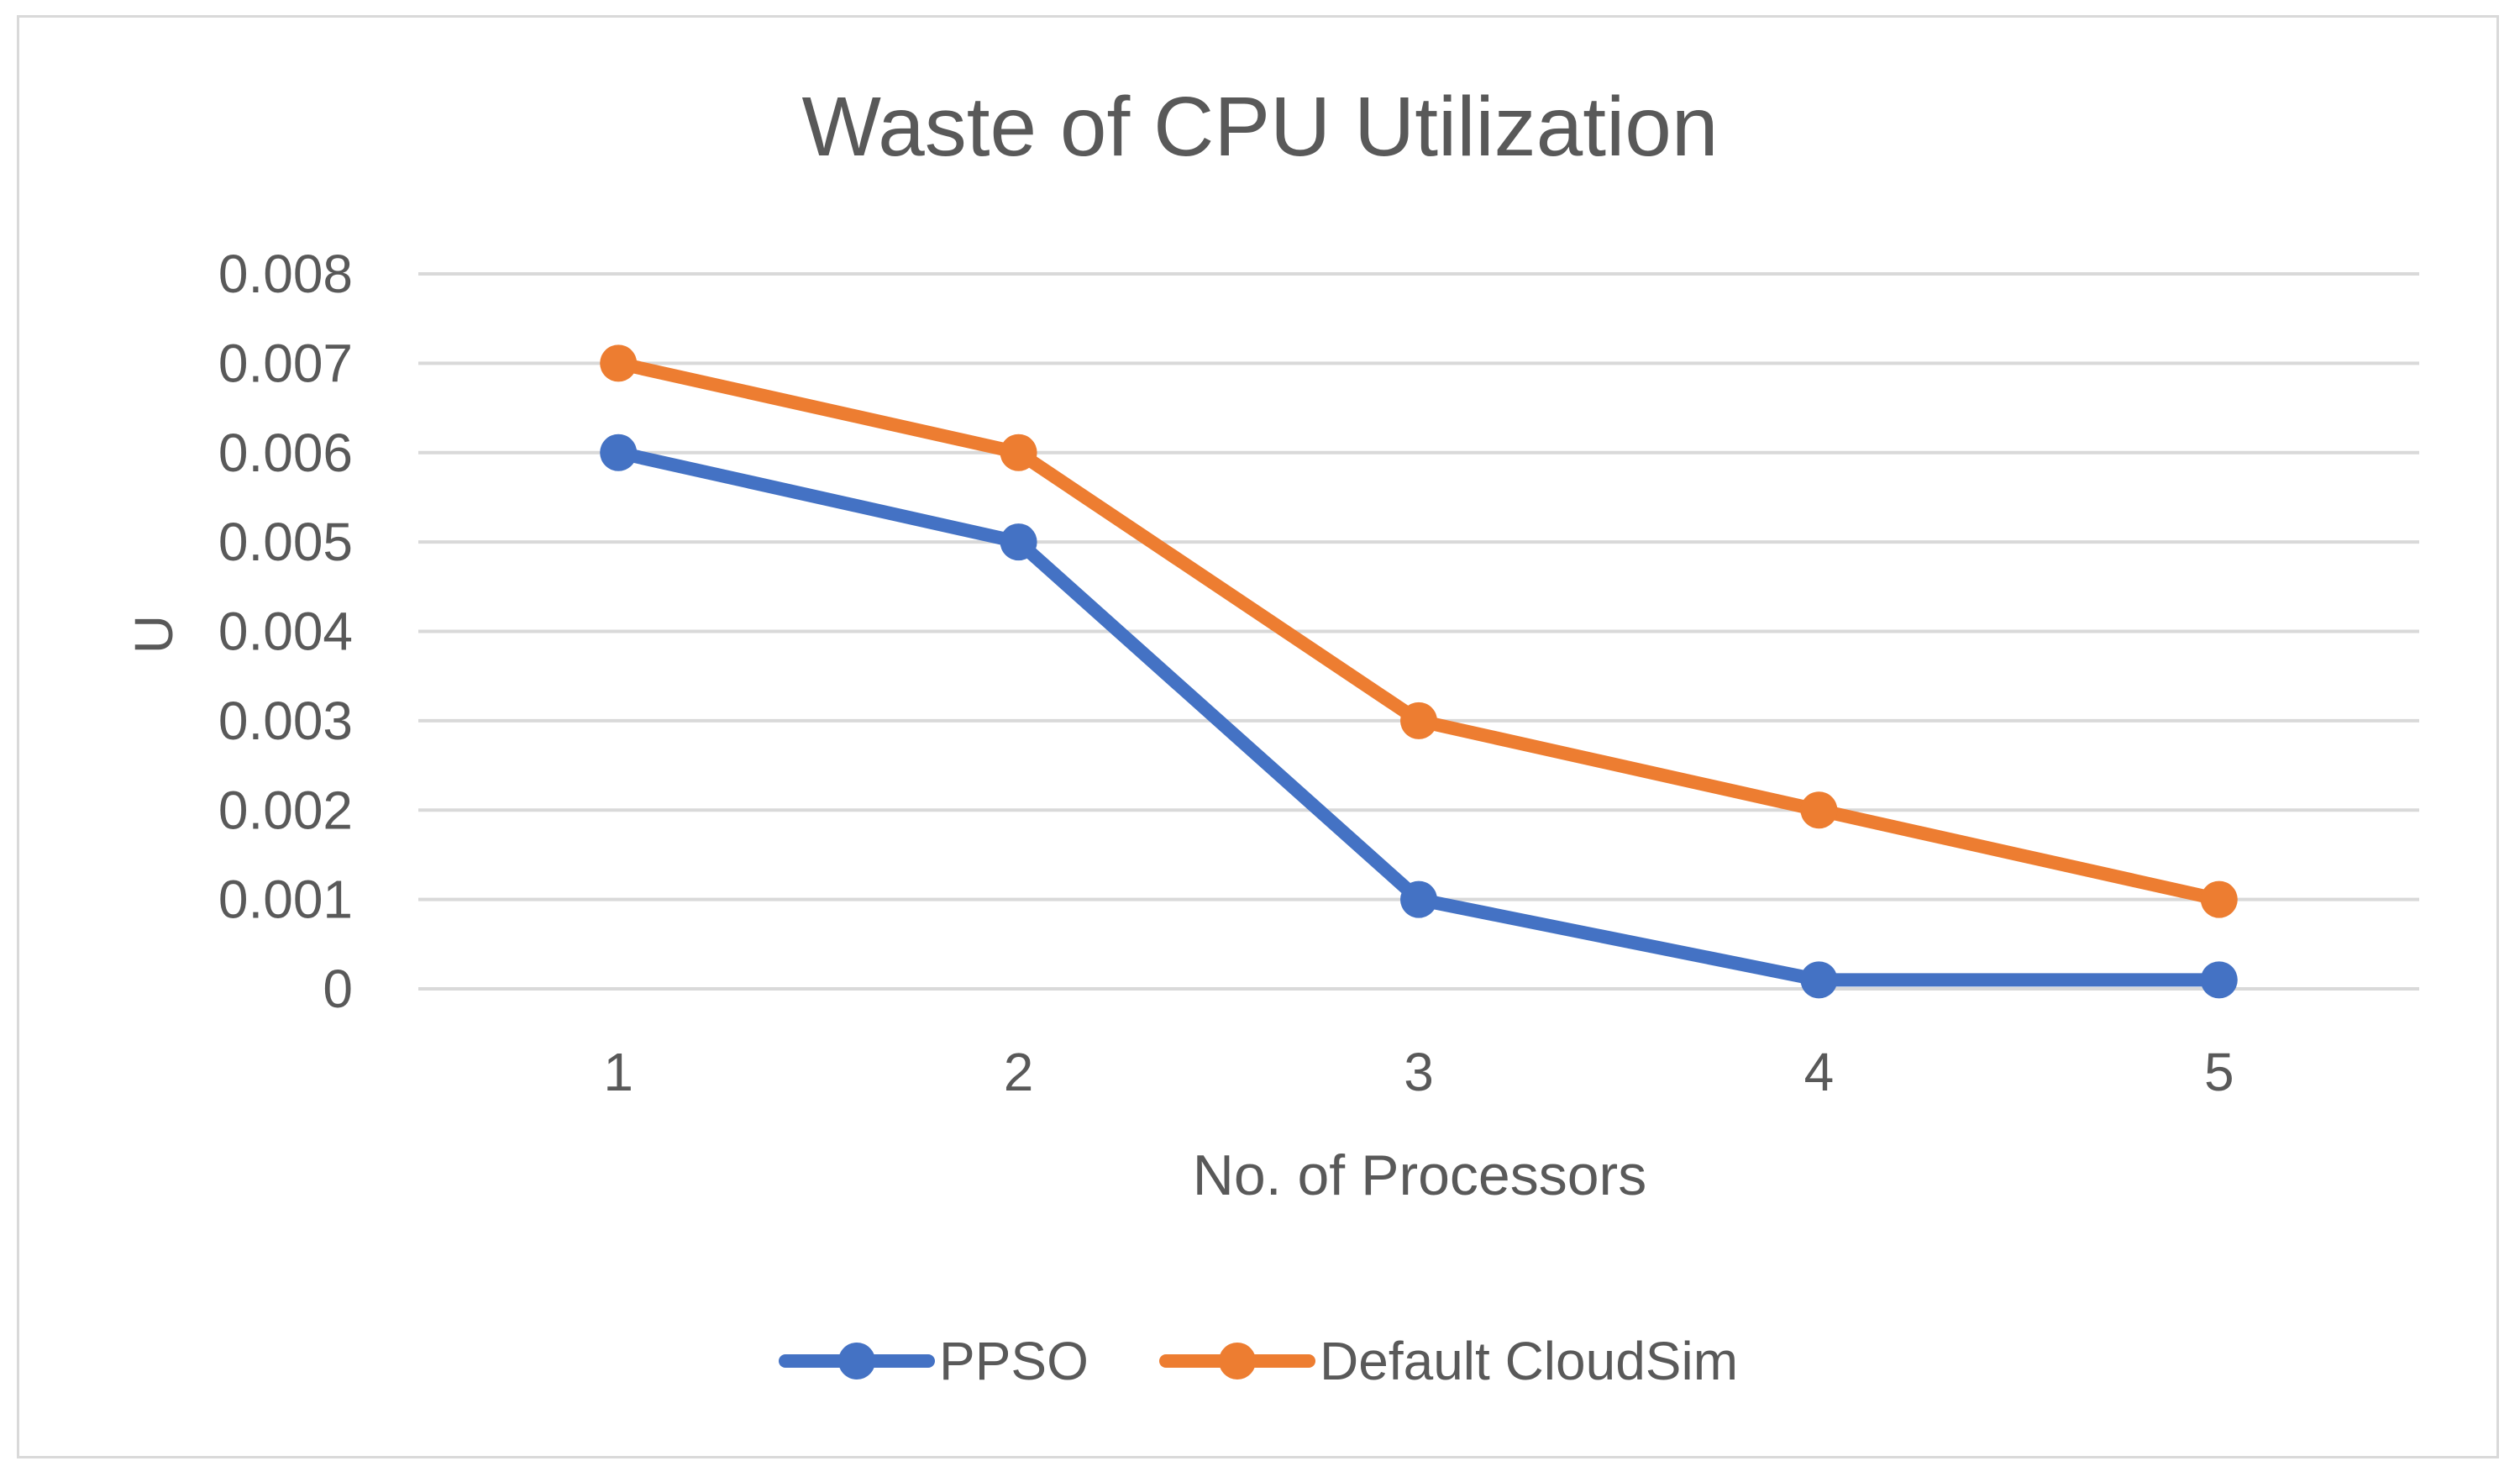 The width and height of the screenshot is (2520, 1482). Describe the element at coordinates (934, 1361) in the screenshot. I see `legend-item: PPSO` at that location.